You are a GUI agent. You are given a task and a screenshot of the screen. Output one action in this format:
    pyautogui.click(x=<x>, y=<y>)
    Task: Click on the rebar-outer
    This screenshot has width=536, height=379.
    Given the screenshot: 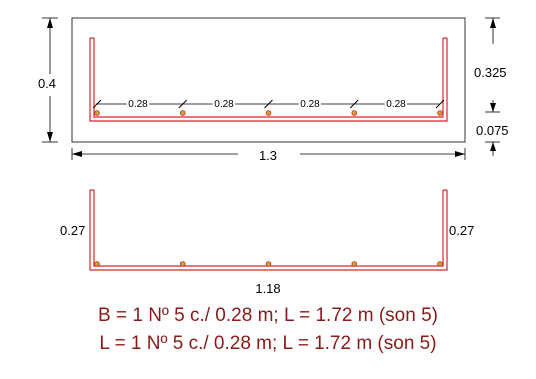 What is the action you would take?
    pyautogui.click(x=268, y=80)
    